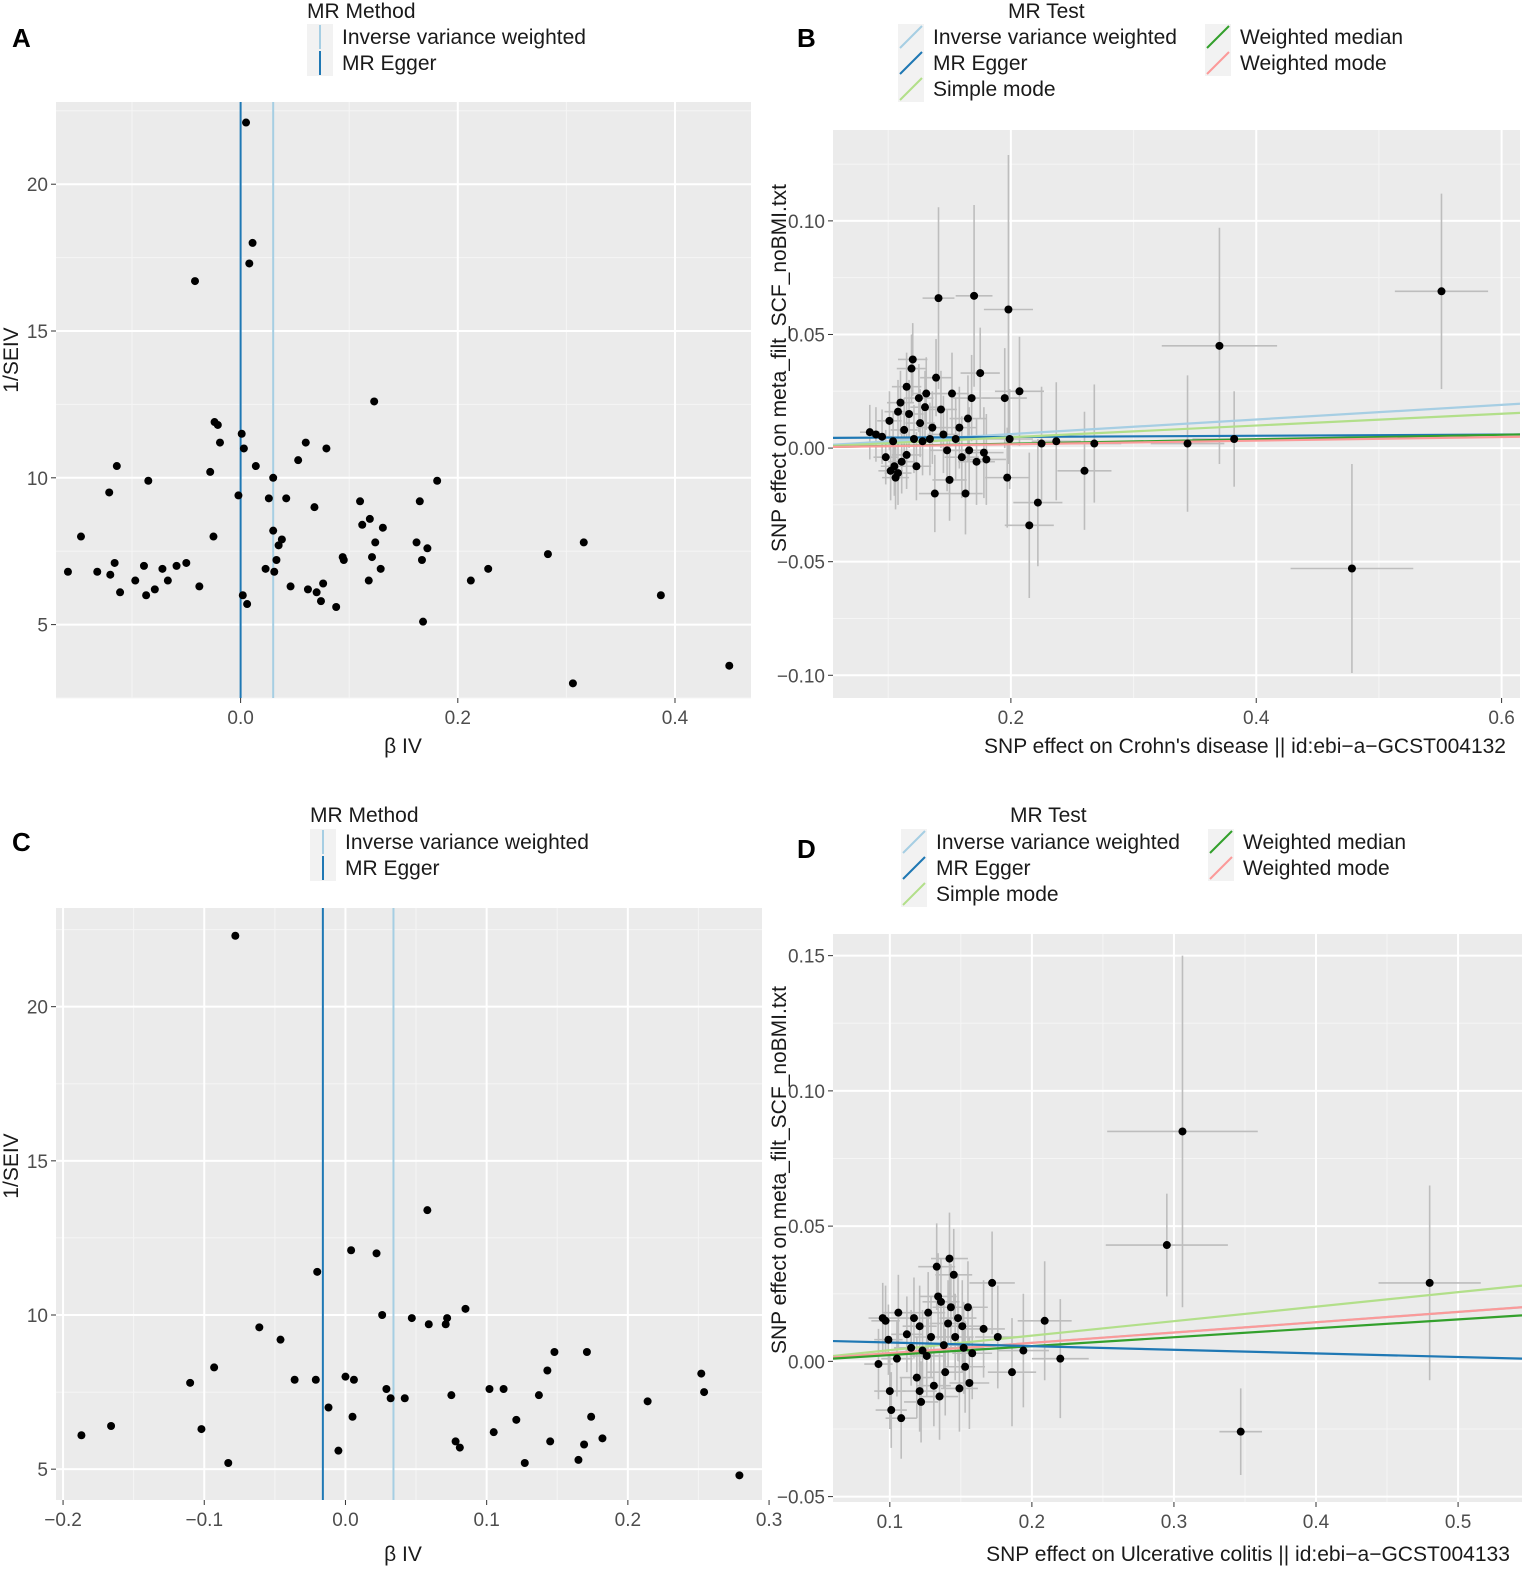 The image size is (1535, 1578). Describe the element at coordinates (345, 1520) in the screenshot. I see `x-tick-label: 0.0` at that location.